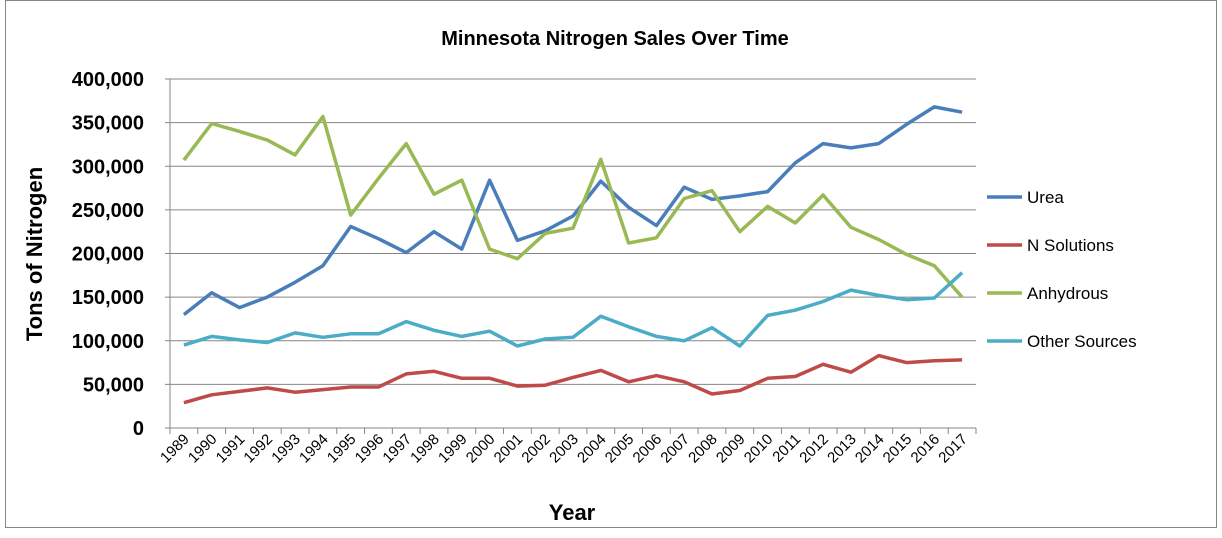  What do you see at coordinates (108, 298) in the screenshot?
I see `y-tick-label: 150,000` at bounding box center [108, 298].